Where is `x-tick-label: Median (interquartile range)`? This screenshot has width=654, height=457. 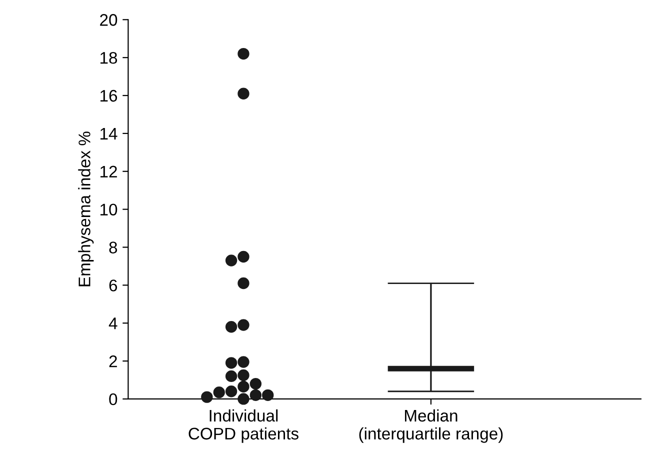
x-tick-label: Median (interquartile range) is located at coordinates (431, 426).